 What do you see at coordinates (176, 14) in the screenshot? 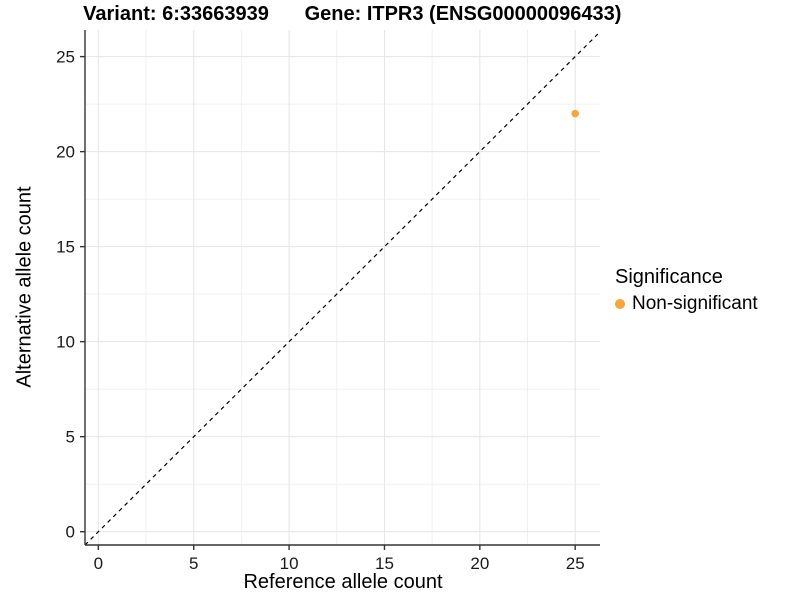
I see `variant-title: Variant: 6:33663939` at bounding box center [176, 14].